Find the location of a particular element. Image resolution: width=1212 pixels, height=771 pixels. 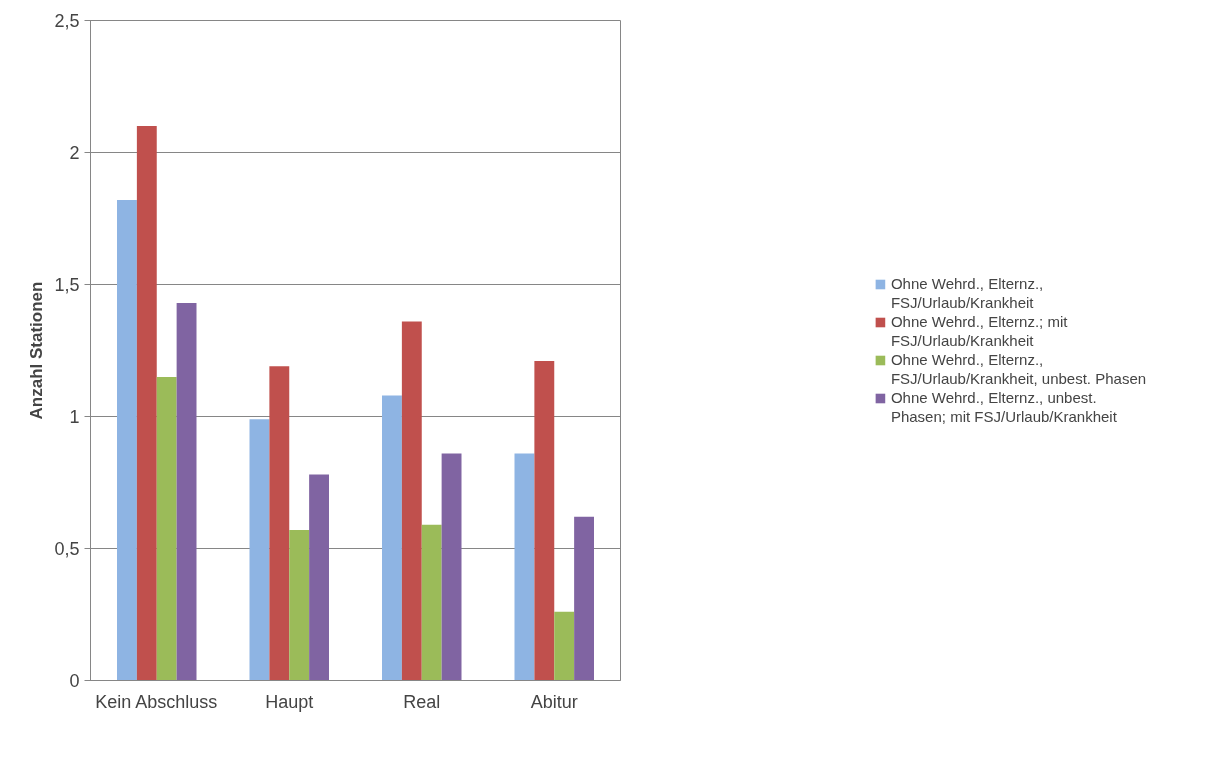

x-tick-label: Kein Abschluss is located at coordinates (156, 701).